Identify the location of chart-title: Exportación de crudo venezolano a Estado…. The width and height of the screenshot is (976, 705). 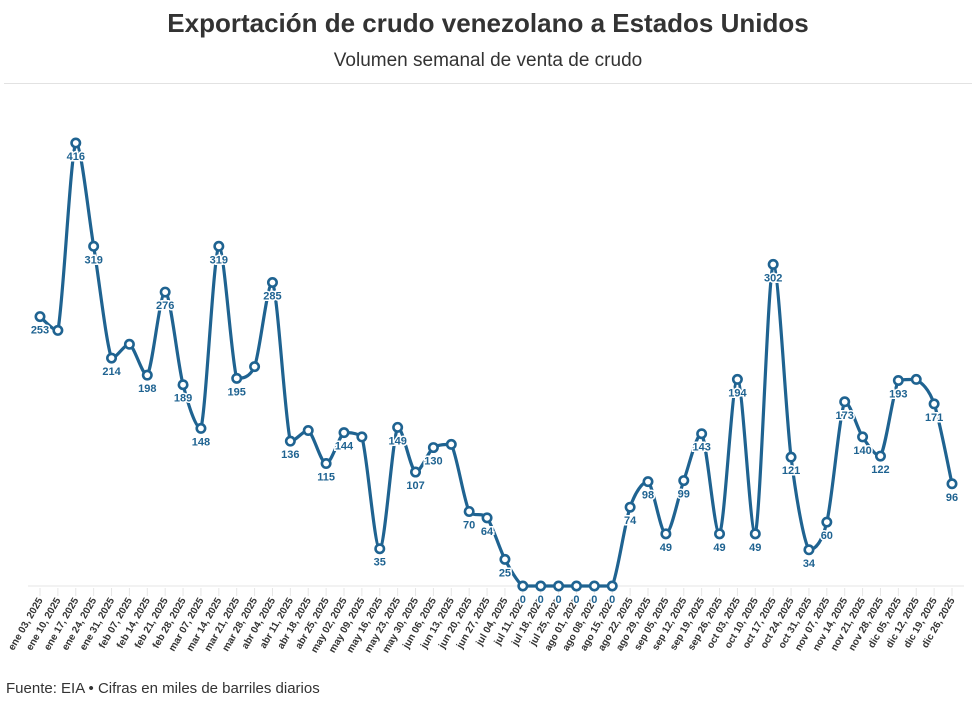
(488, 23).